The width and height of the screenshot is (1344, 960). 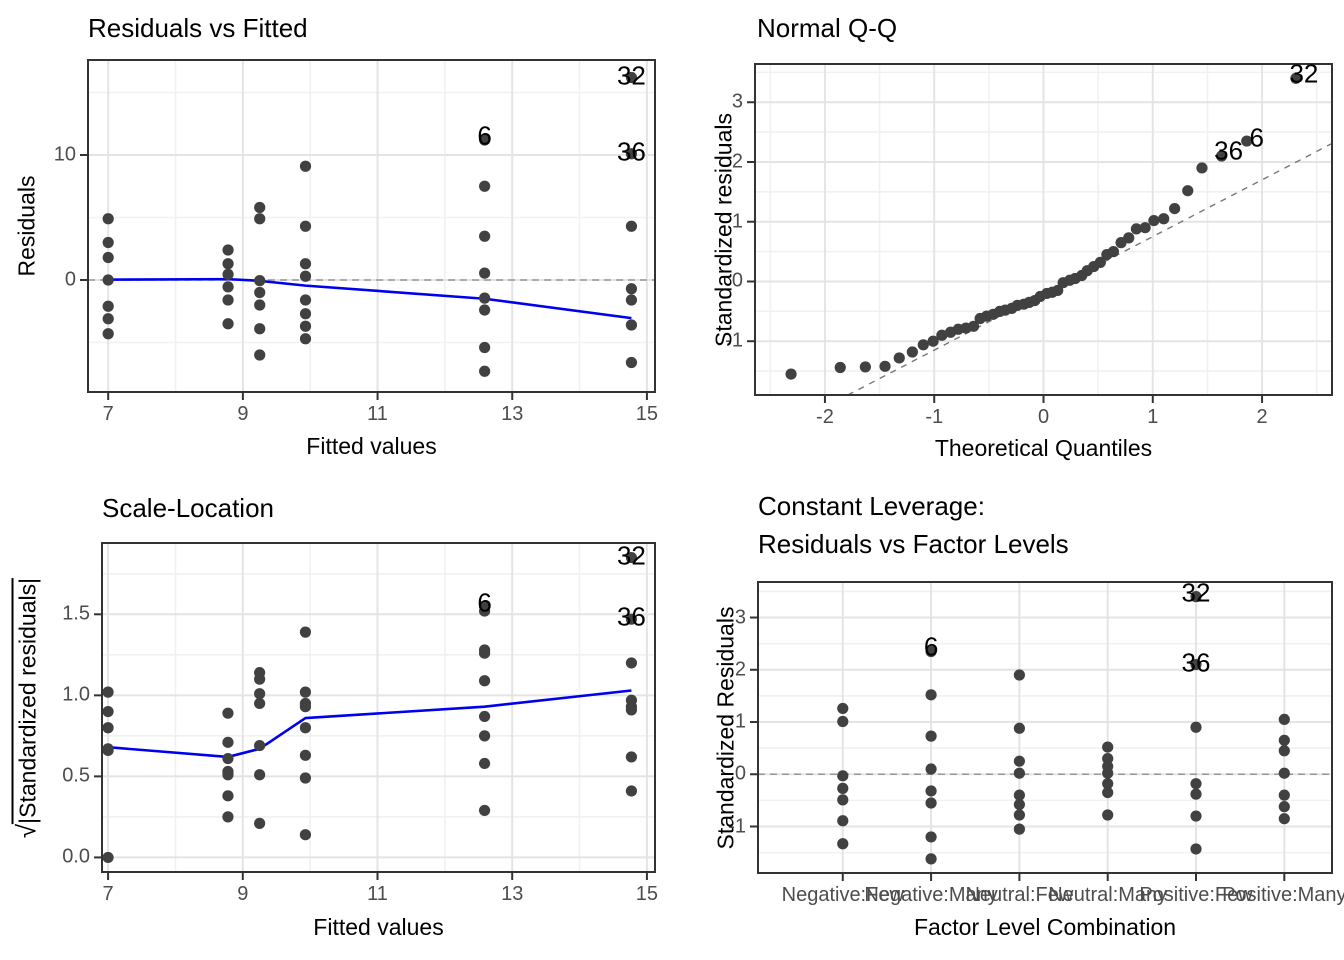 What do you see at coordinates (26, 226) in the screenshot?
I see `residuals-axis-label: Residuals` at bounding box center [26, 226].